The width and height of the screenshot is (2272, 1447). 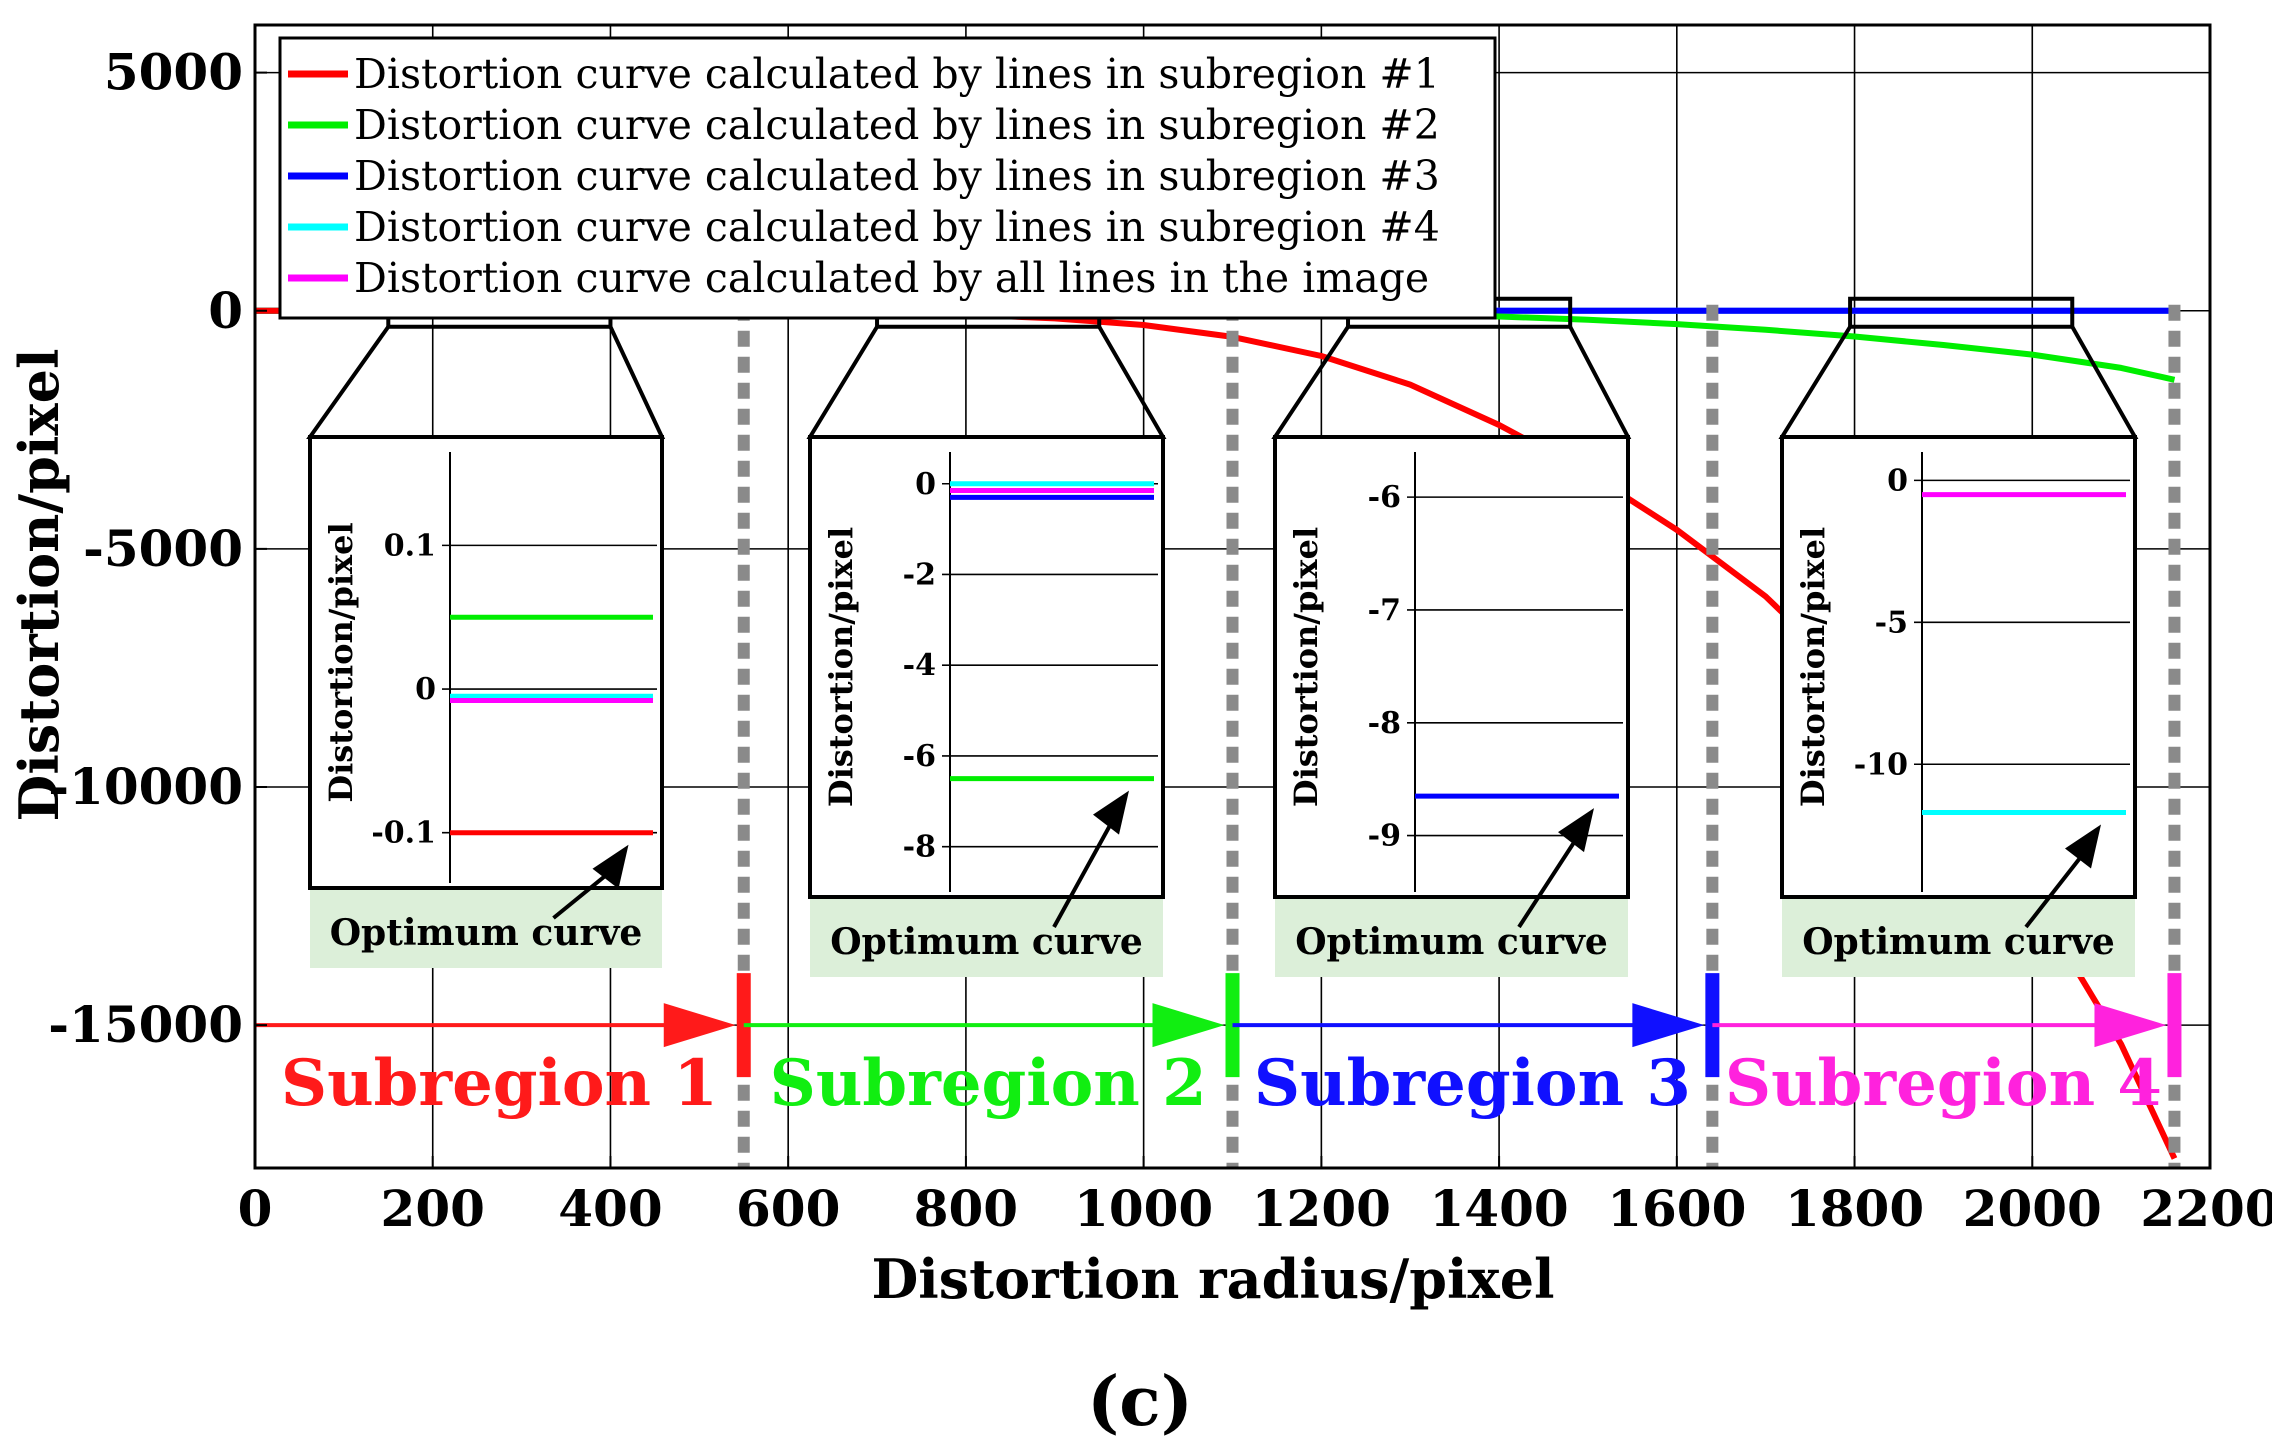 What do you see at coordinates (499, 1083) in the screenshot?
I see `subregion-label: Subregion 1` at bounding box center [499, 1083].